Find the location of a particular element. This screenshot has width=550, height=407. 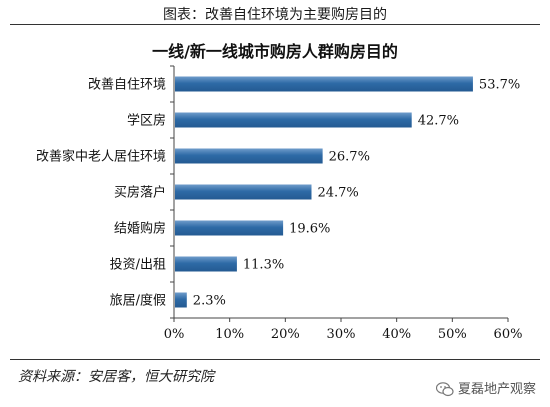

x-tick-label: 0% is located at coordinates (174, 334).